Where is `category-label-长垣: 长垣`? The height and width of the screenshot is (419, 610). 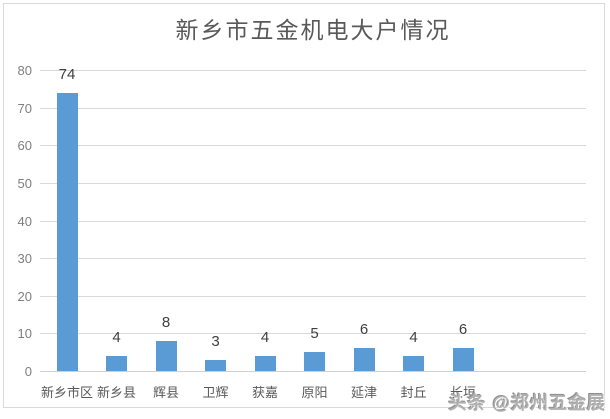 category-label-长垣: 长垣 is located at coordinates (463, 392).